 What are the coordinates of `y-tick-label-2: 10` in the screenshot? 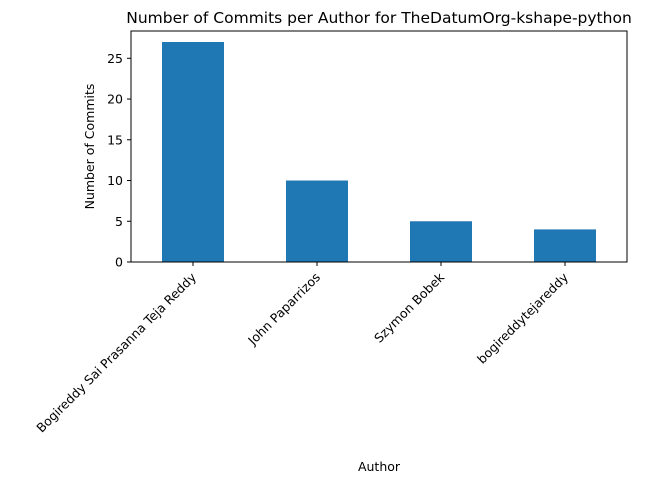 It's located at (115, 180).